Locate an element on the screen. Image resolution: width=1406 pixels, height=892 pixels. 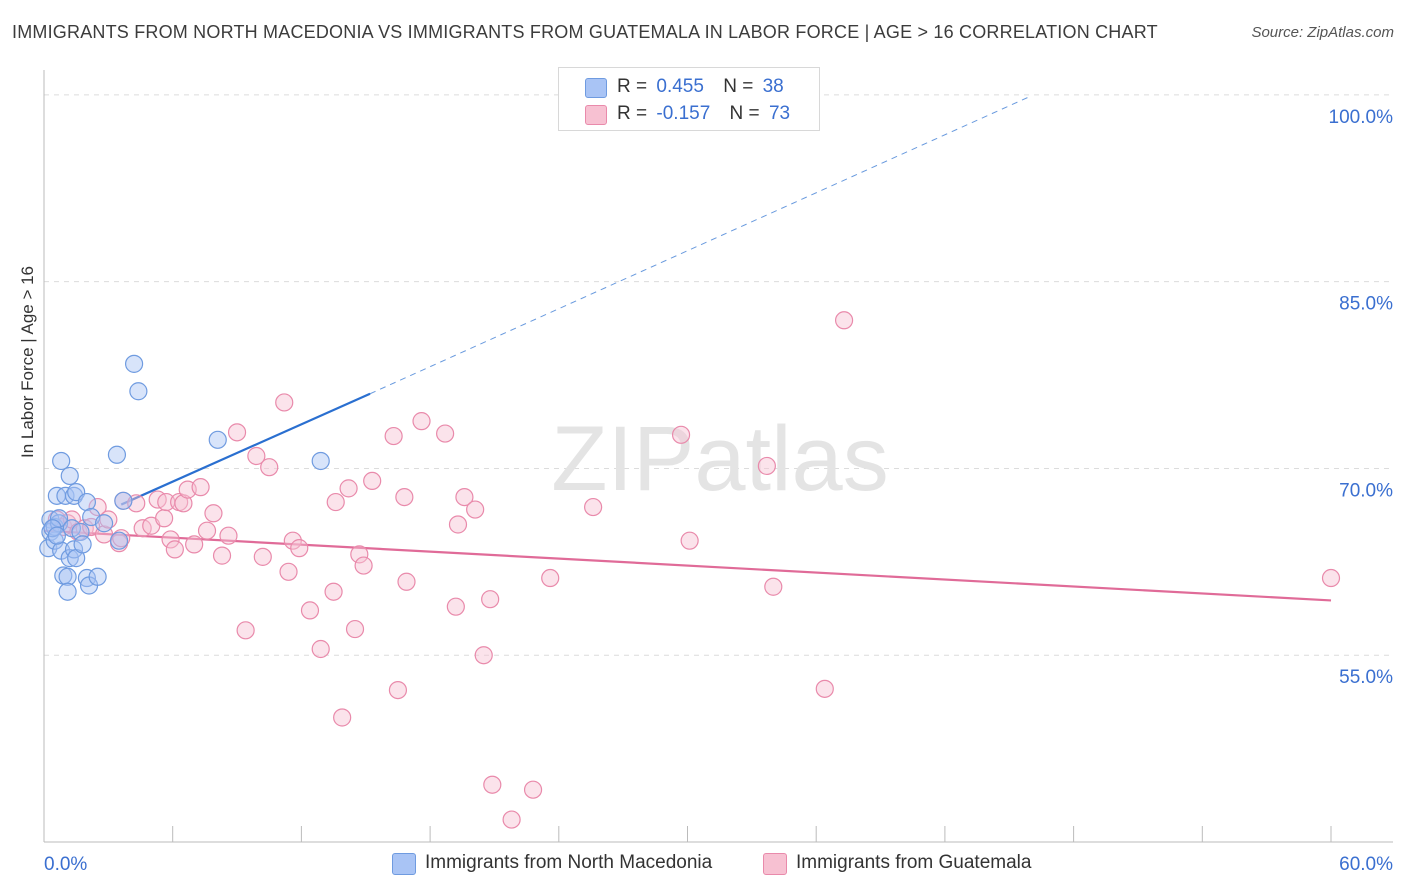
y-tick-label: 55.0% is located at coordinates (1366, 677).